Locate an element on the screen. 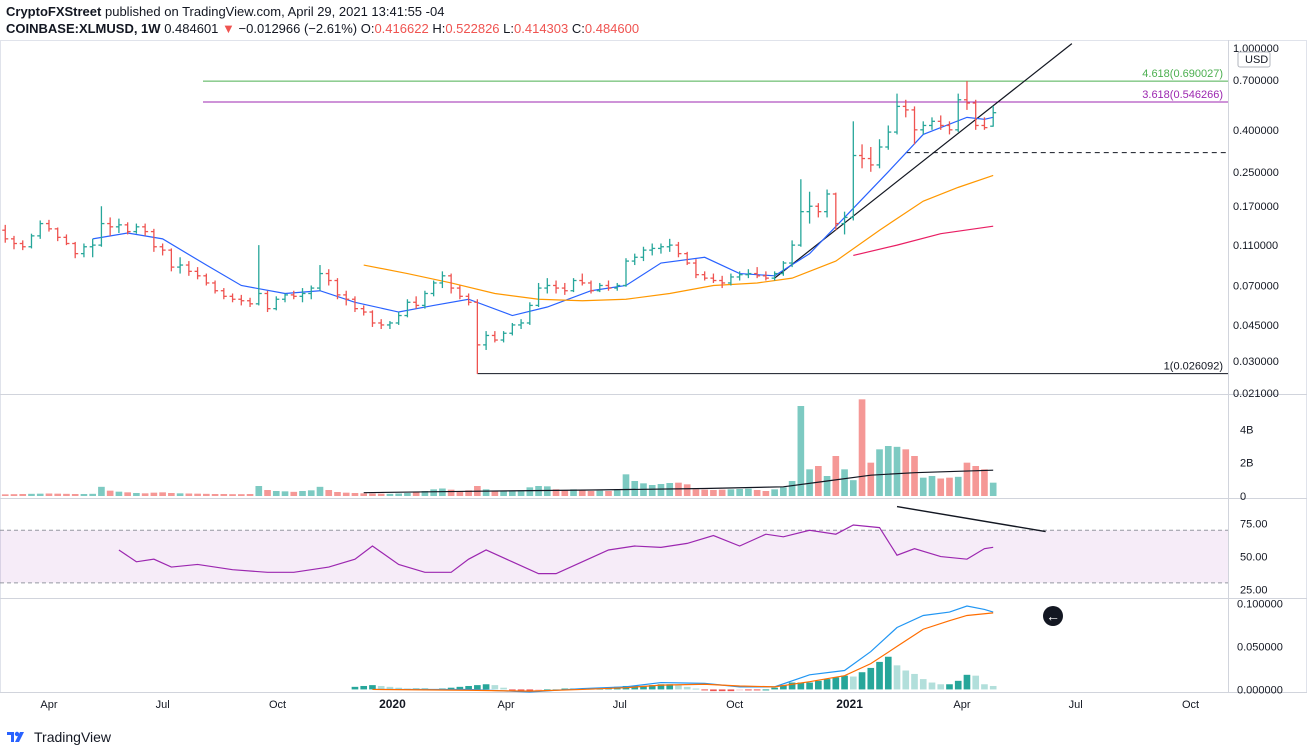 Image resolution: width=1307 pixels, height=755 pixels. rsi-axis-tick: 25.00 is located at coordinates (1254, 590).